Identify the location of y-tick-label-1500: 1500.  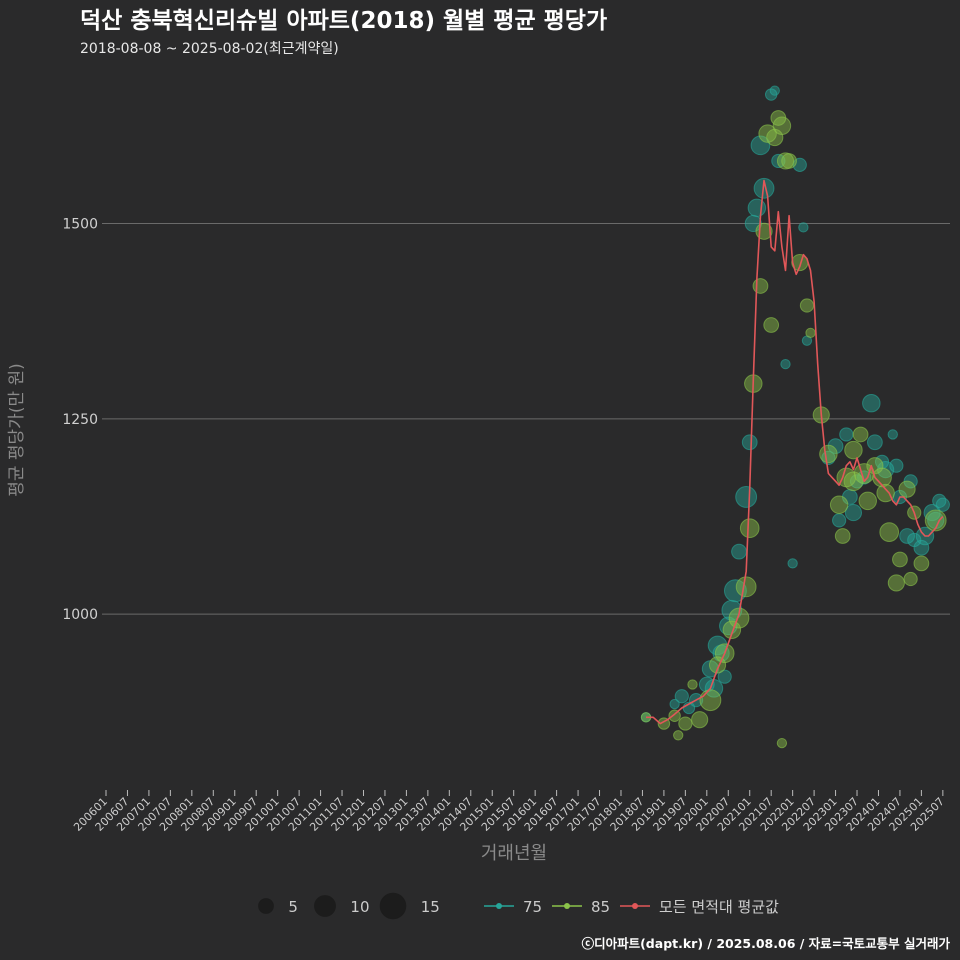
(80, 224).